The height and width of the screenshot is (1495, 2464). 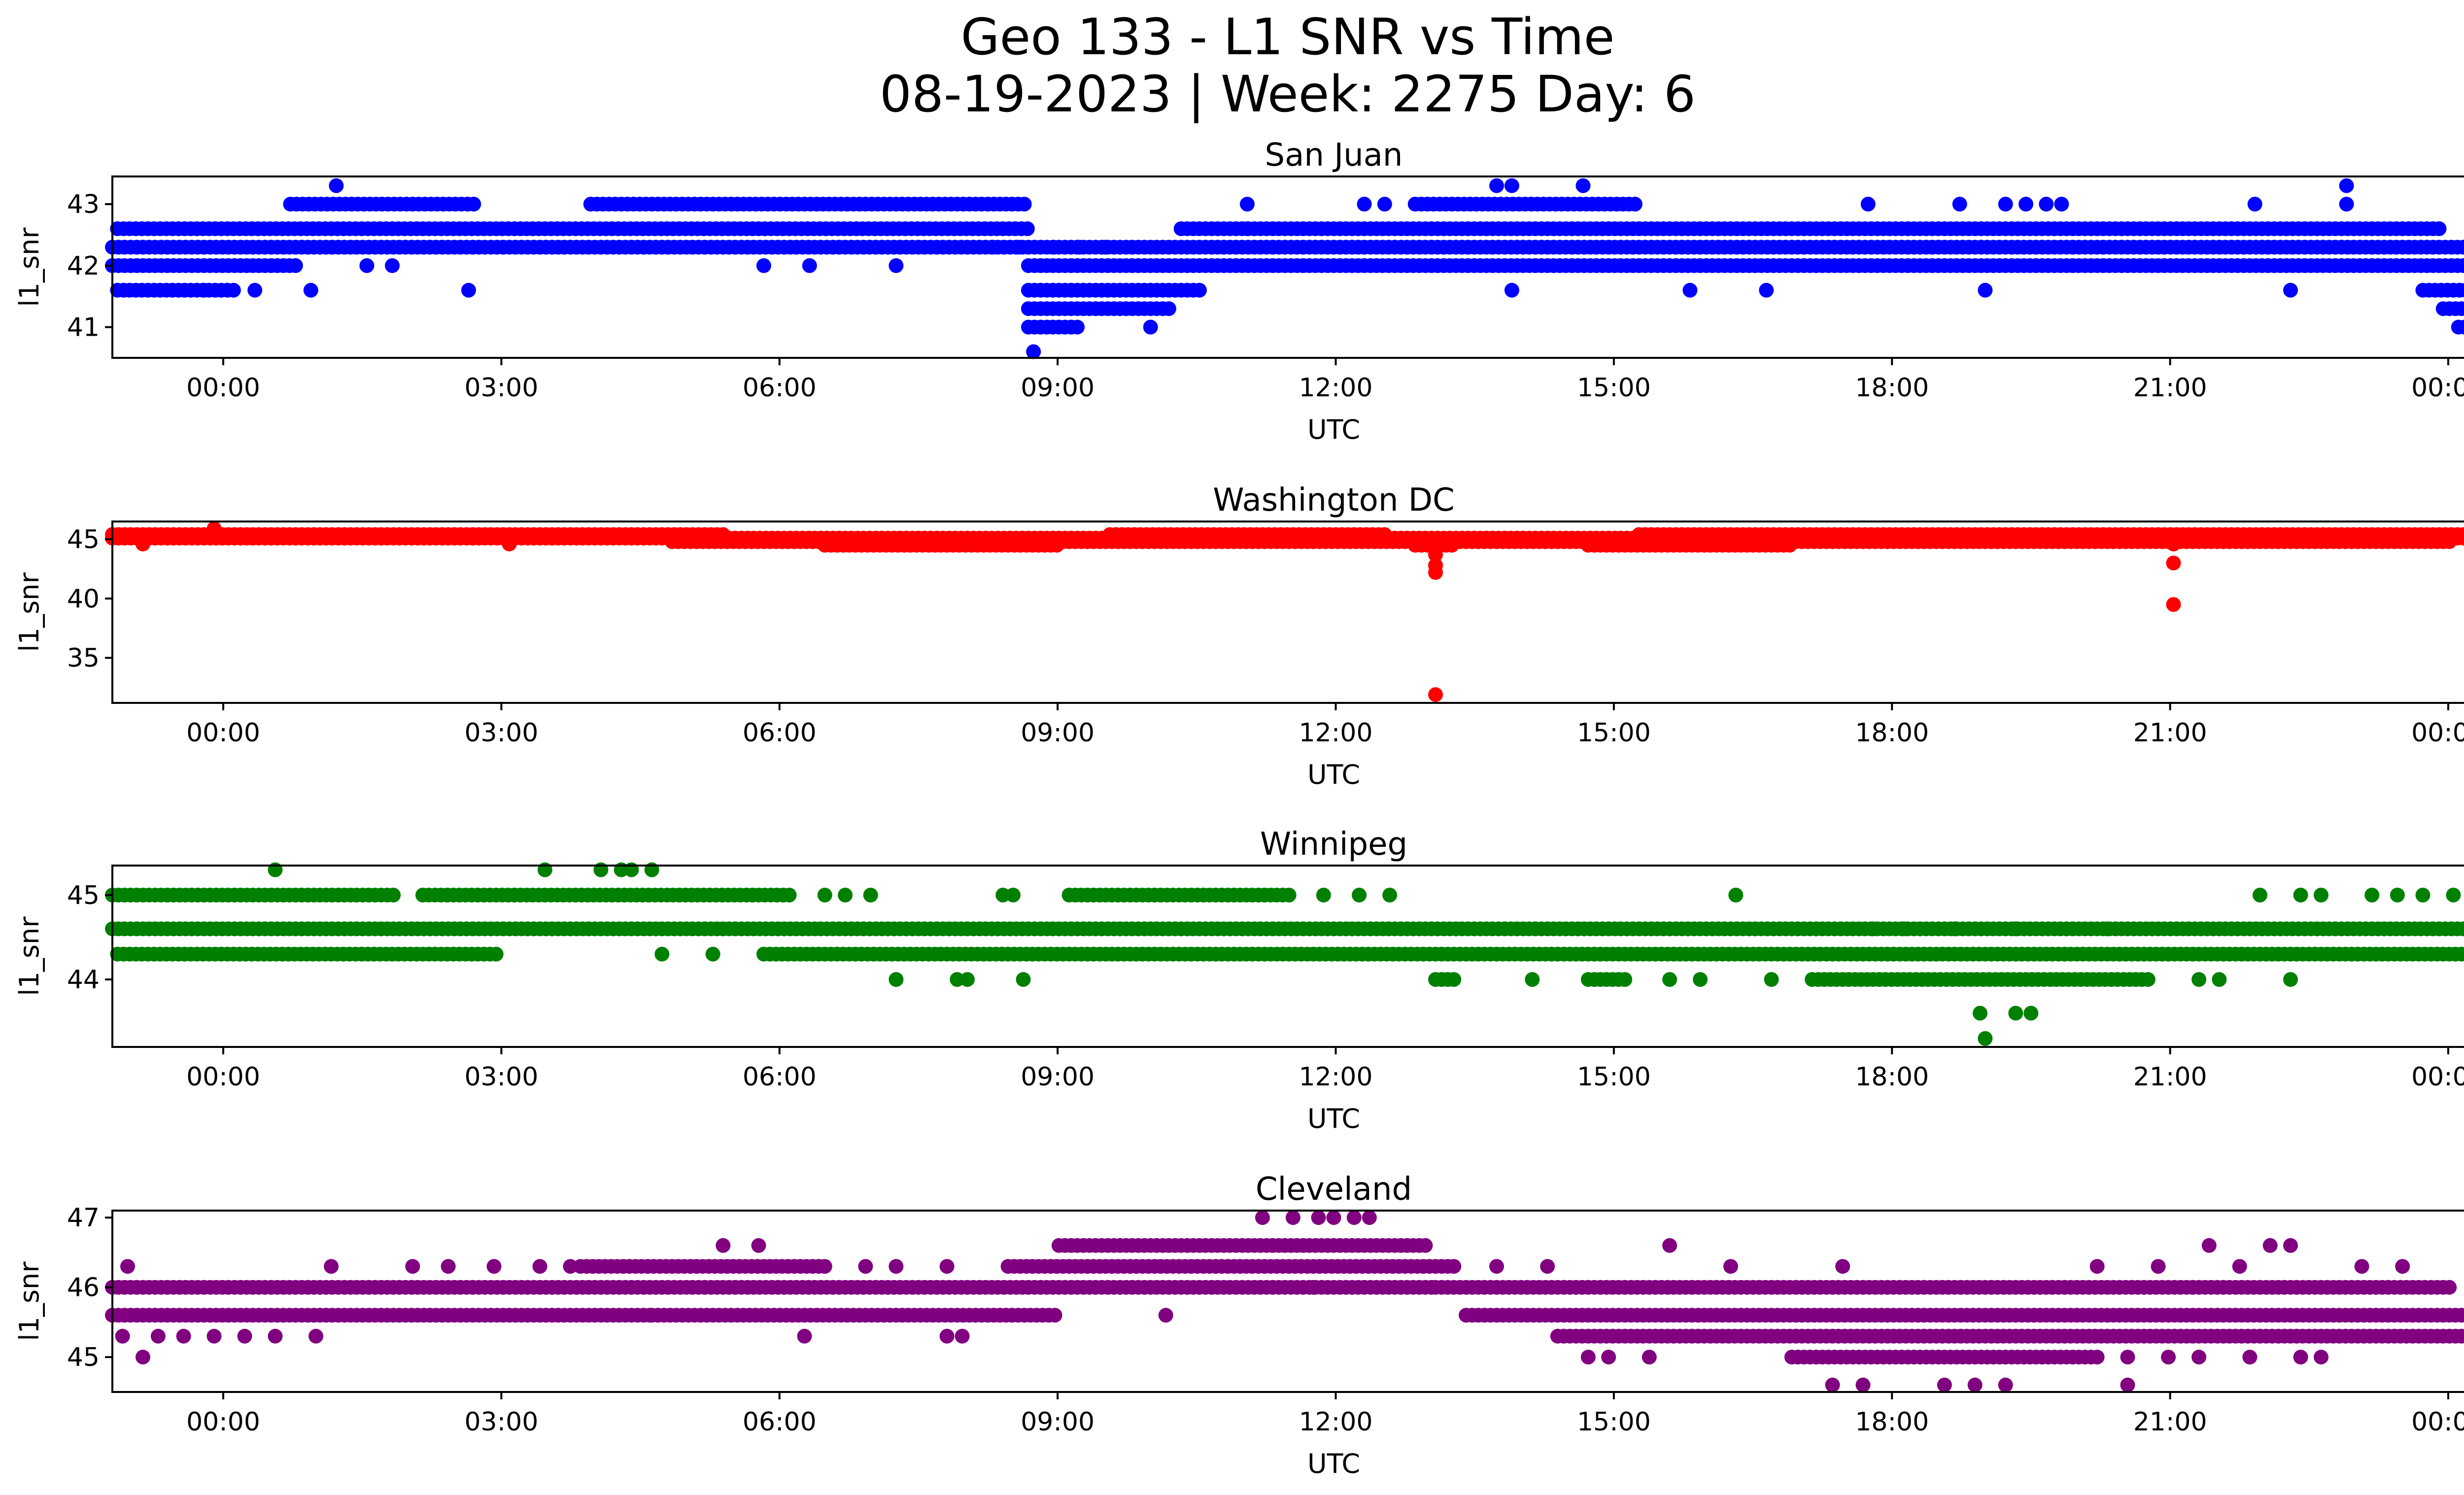 I want to click on figure-title-line1: Geo 133 - L1 SNR vs Time, so click(x=1287, y=37).